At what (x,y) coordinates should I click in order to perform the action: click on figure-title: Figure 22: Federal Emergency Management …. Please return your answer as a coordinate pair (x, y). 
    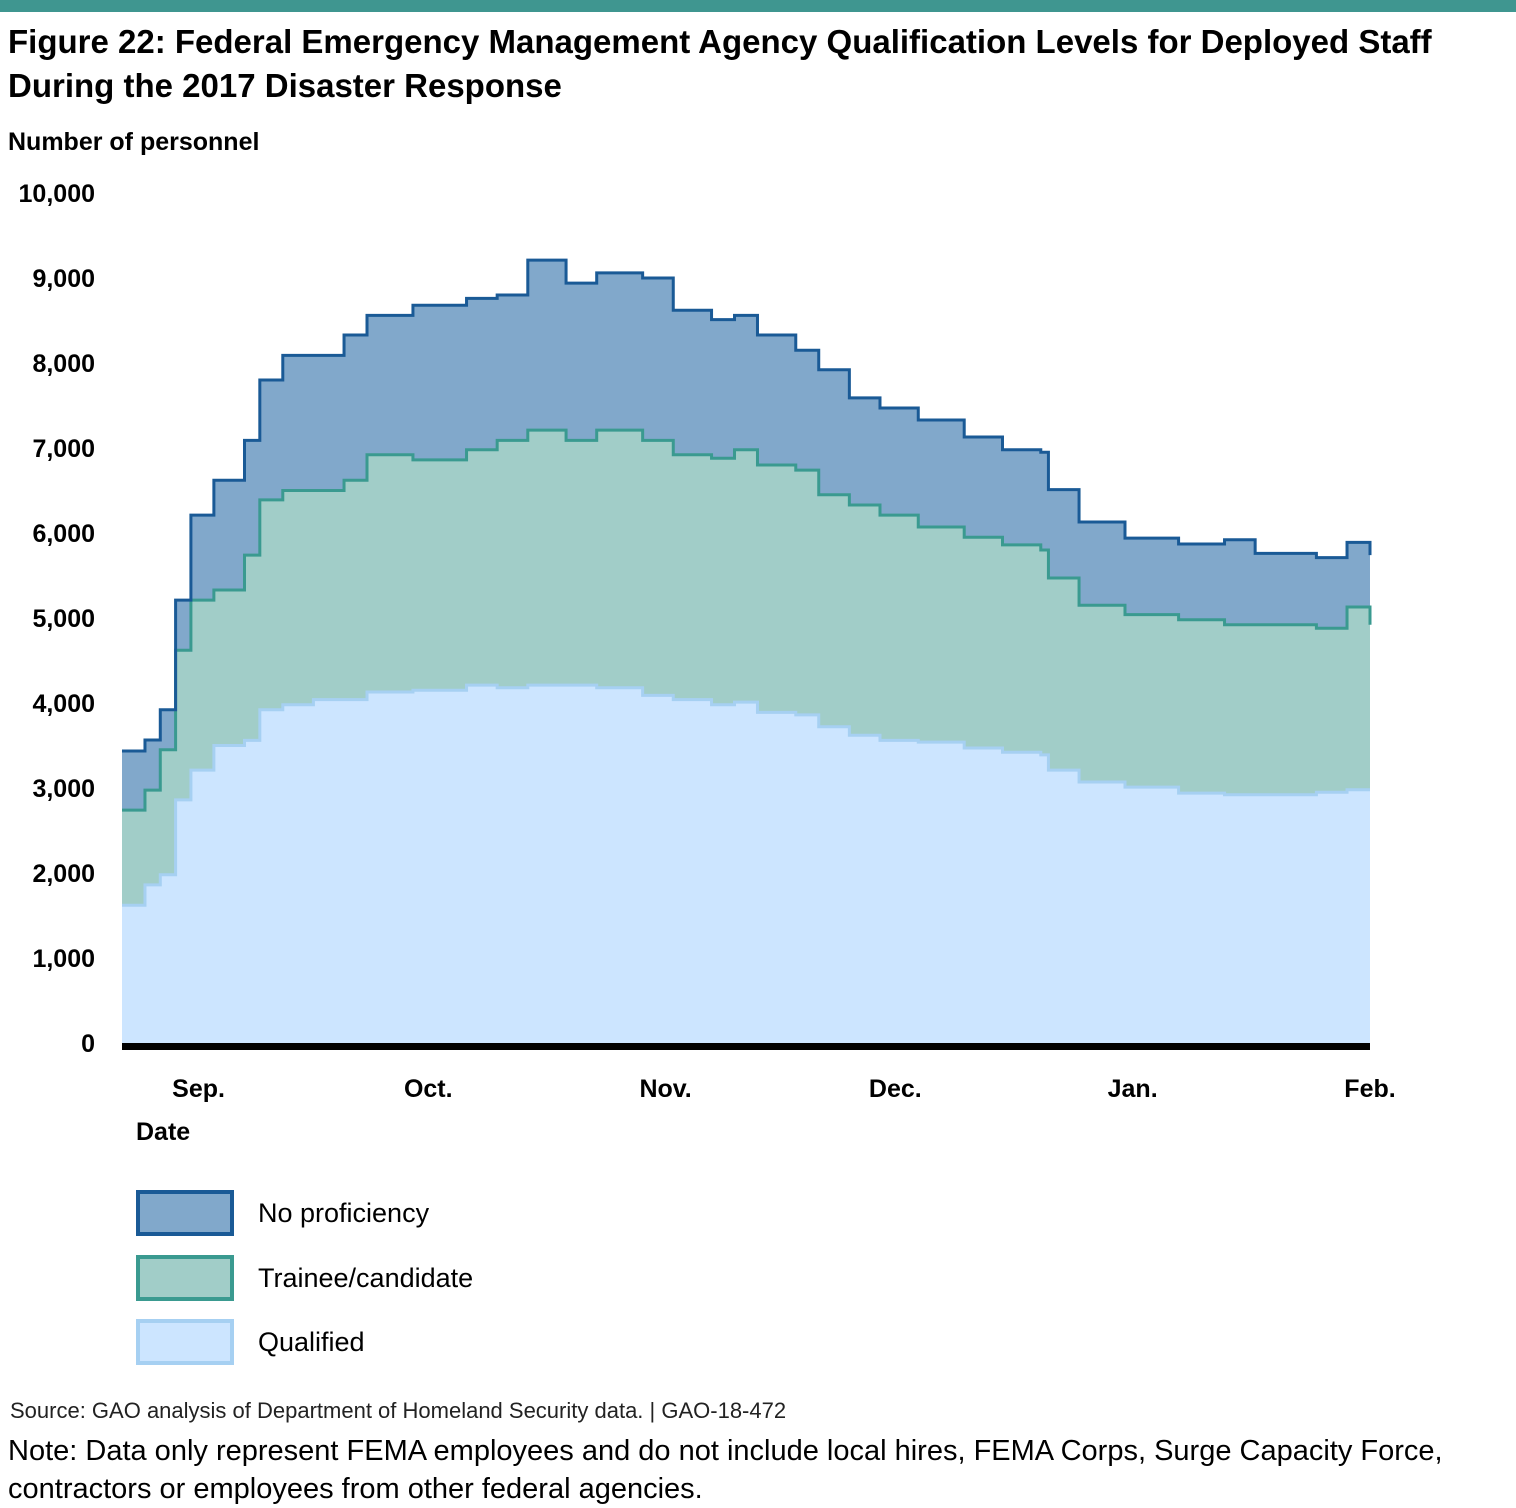
    Looking at the image, I should click on (720, 63).